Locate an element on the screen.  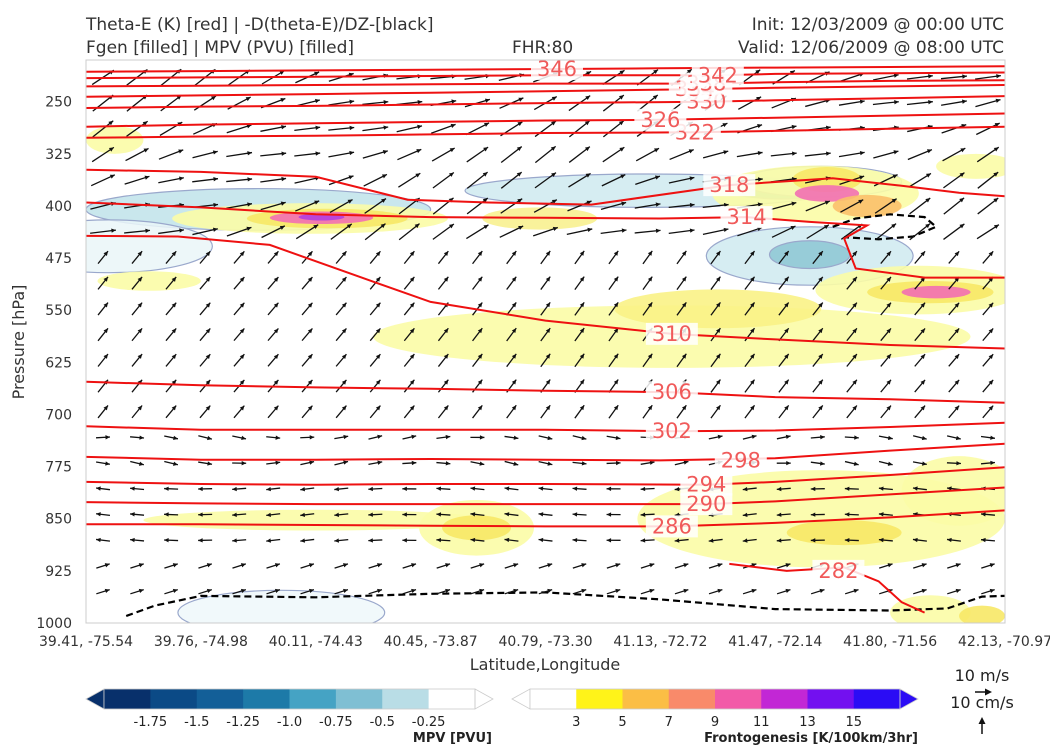
y-tick-label: 550 is located at coordinates (58, 311).